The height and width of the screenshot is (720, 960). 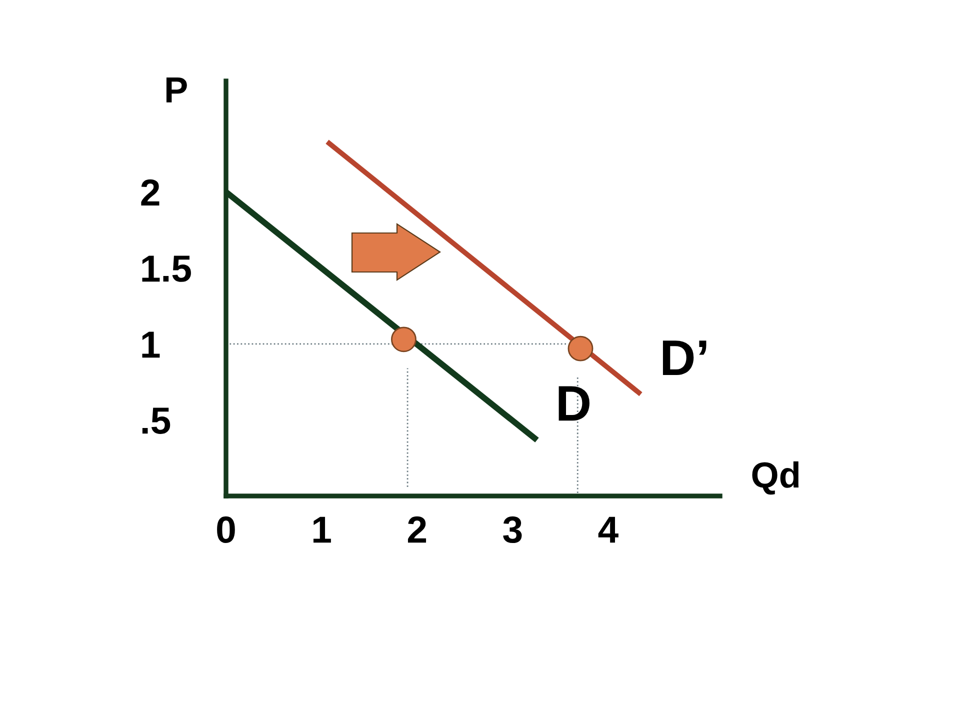 I want to click on x-tick-label: 4, so click(x=608, y=529).